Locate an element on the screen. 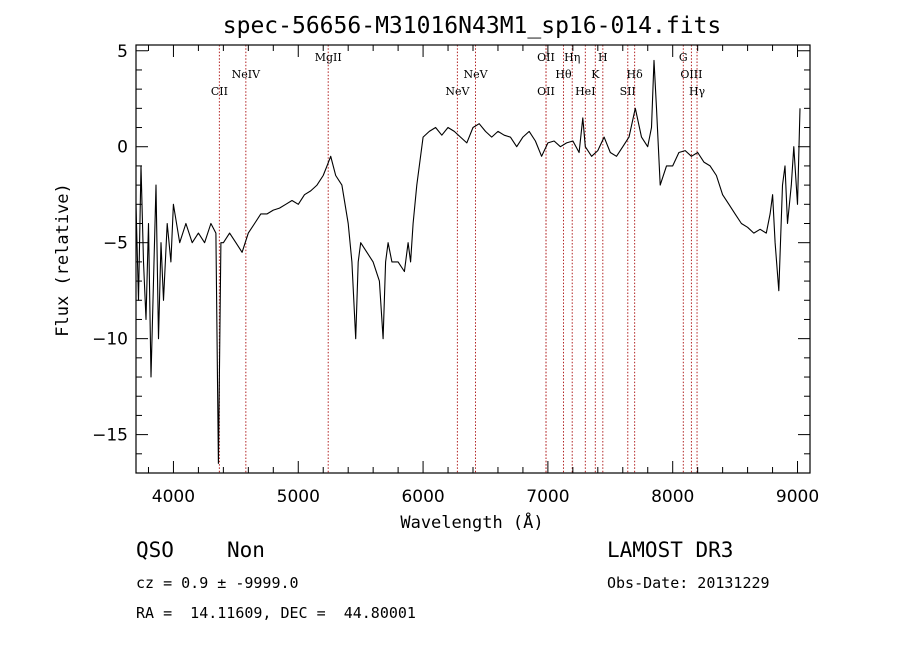 The image size is (900, 649). line-label-9: HeI is located at coordinates (585, 91).